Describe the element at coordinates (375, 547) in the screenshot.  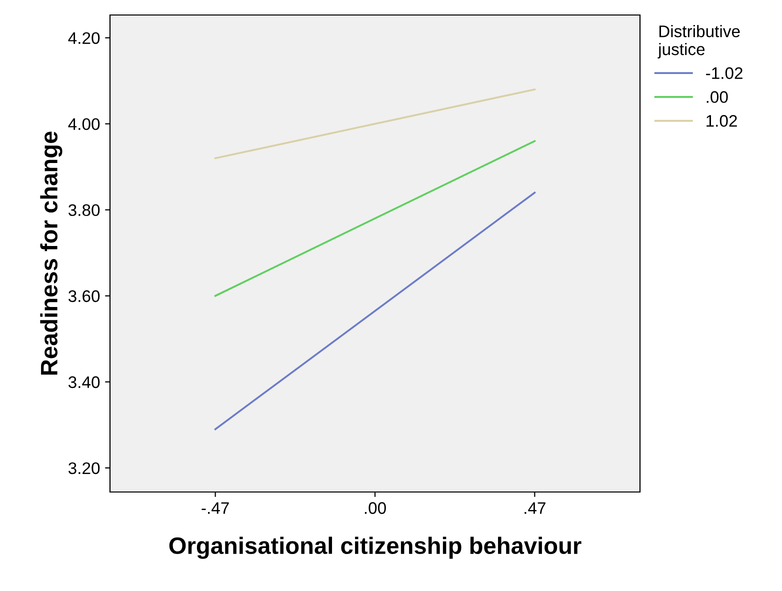
I see `x-axis-title: Organisational citizenship behaviour` at that location.